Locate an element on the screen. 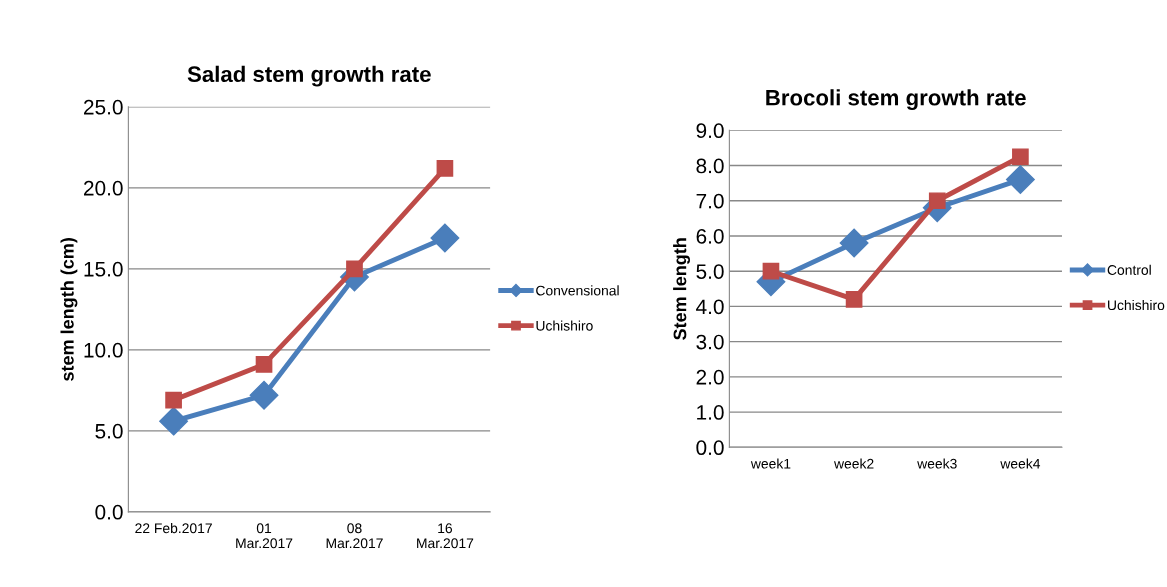 This screenshot has height=587, width=1167. x-tick-label: week1 is located at coordinates (770, 463).